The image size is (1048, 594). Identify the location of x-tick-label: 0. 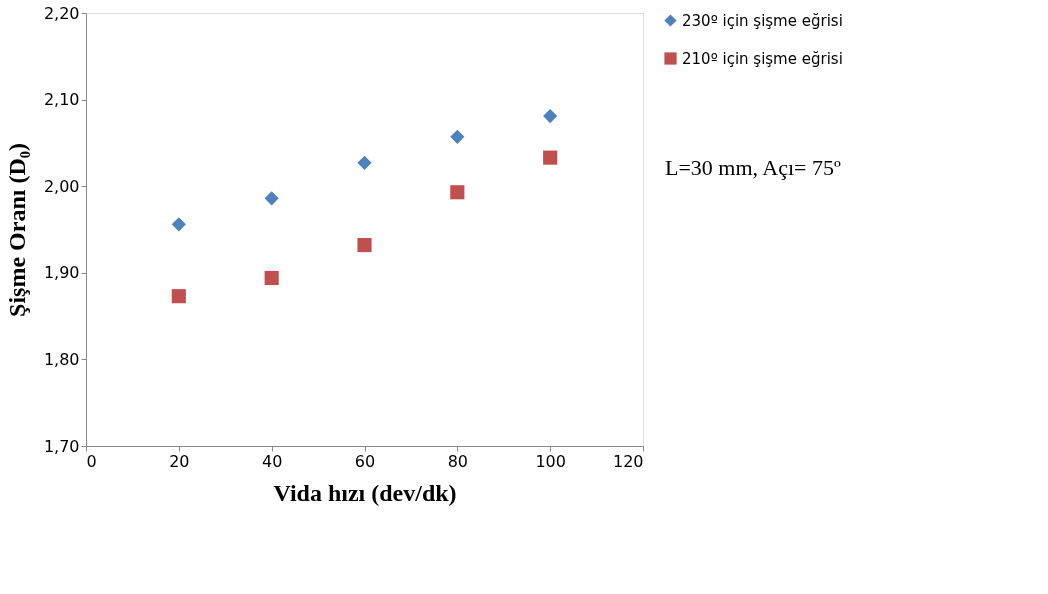
(91, 461).